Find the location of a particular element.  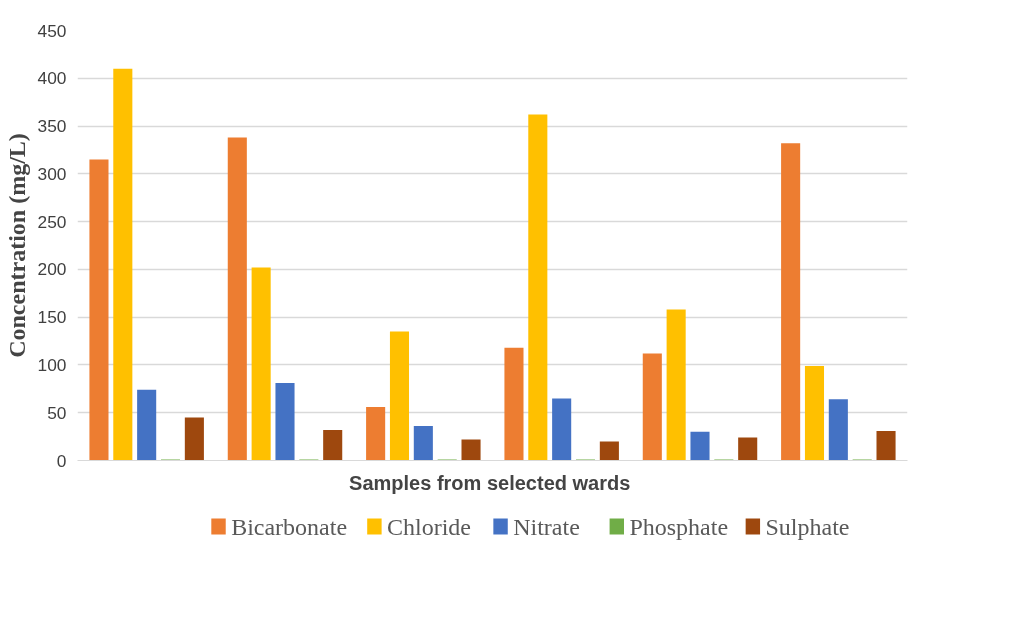

y-tick-label: 150 is located at coordinates (52, 317).